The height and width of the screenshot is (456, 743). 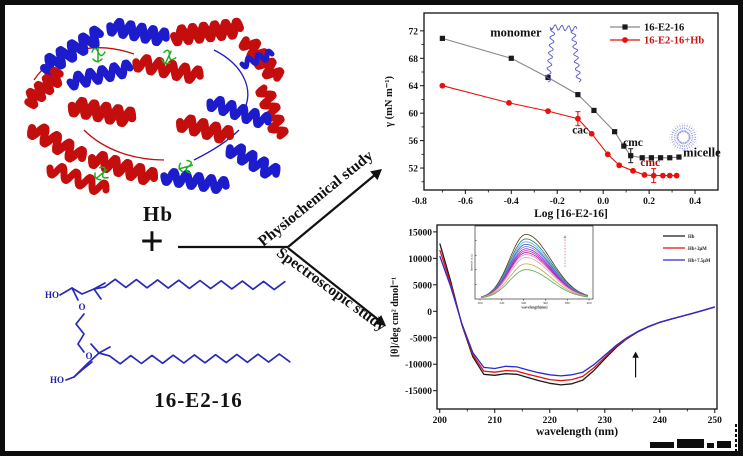 What do you see at coordinates (577, 432) in the screenshot?
I see `x-axis-title: wavelength (nm)` at bounding box center [577, 432].